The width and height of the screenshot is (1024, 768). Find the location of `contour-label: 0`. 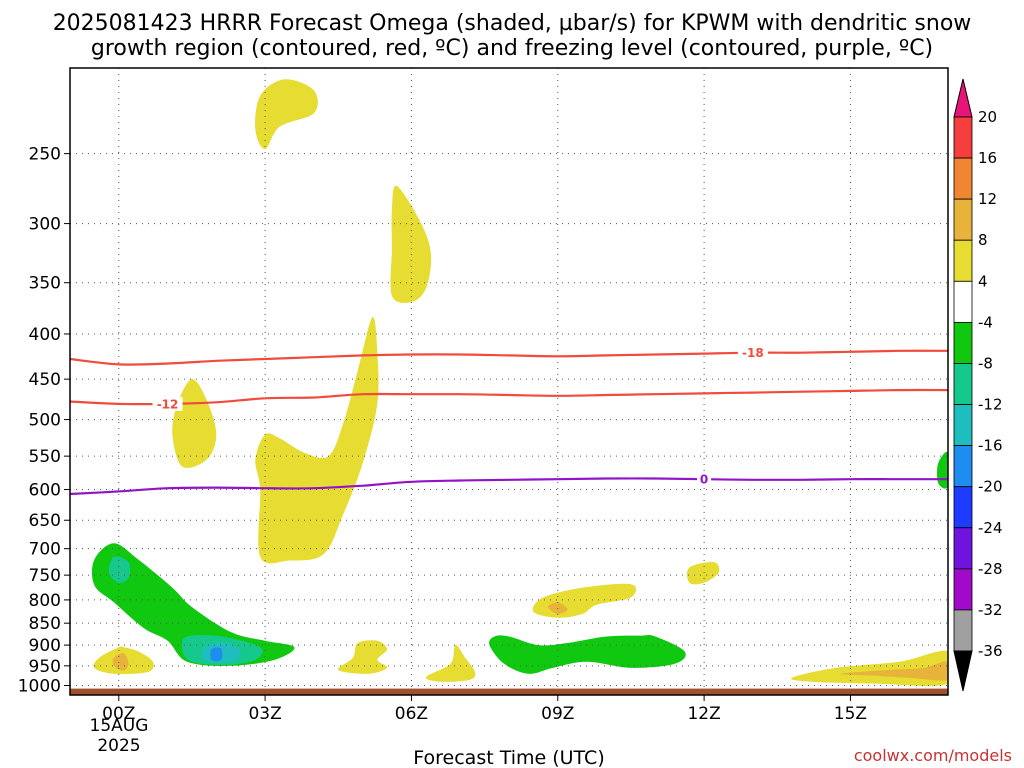

contour-label: 0 is located at coordinates (704, 480).